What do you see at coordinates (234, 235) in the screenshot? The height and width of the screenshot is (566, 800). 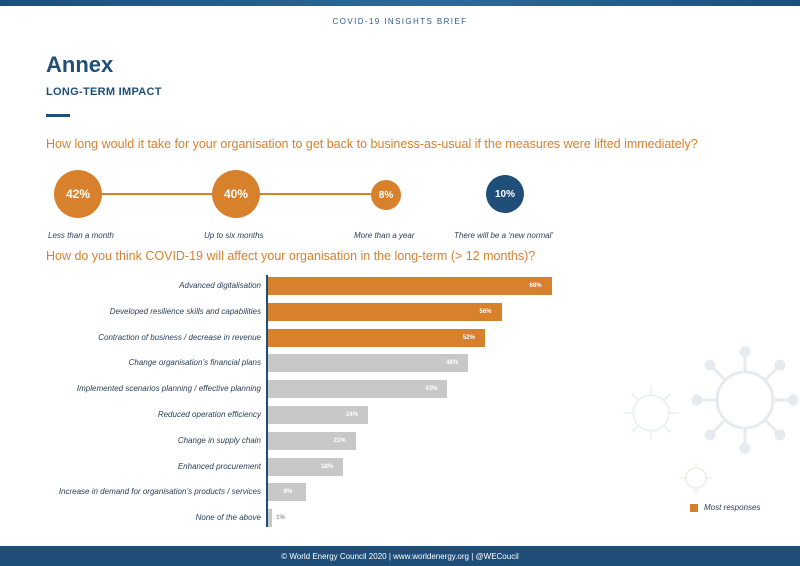 I see `timeline-label-2: Up to six months` at bounding box center [234, 235].